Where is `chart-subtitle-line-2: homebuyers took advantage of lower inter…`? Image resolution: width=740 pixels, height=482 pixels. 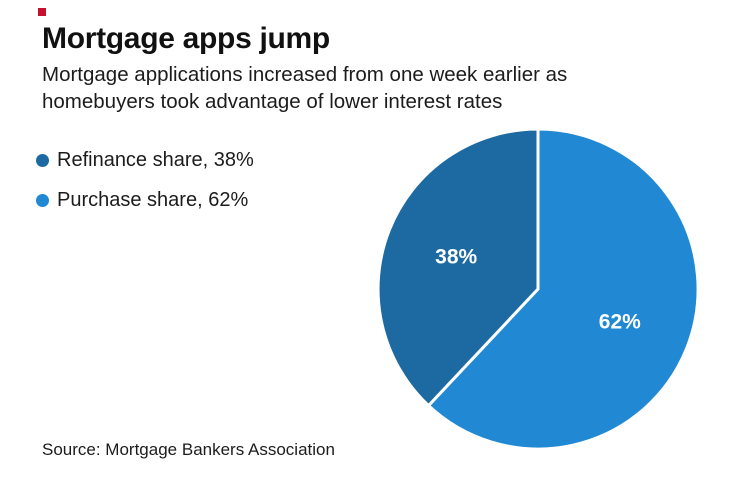
chart-subtitle-line-2: homebuyers took advantage of lower inter… is located at coordinates (272, 101).